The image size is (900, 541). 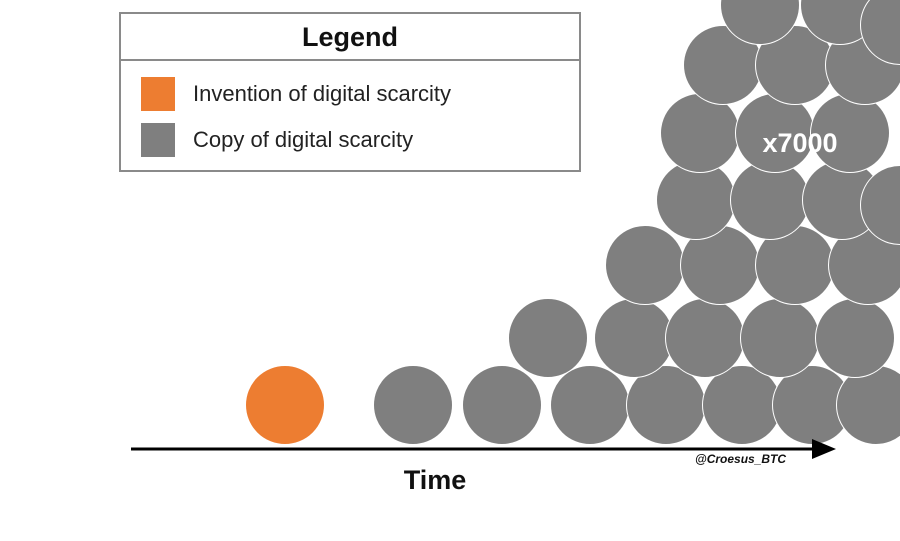 I want to click on legend-title: Legend, so click(x=350, y=37).